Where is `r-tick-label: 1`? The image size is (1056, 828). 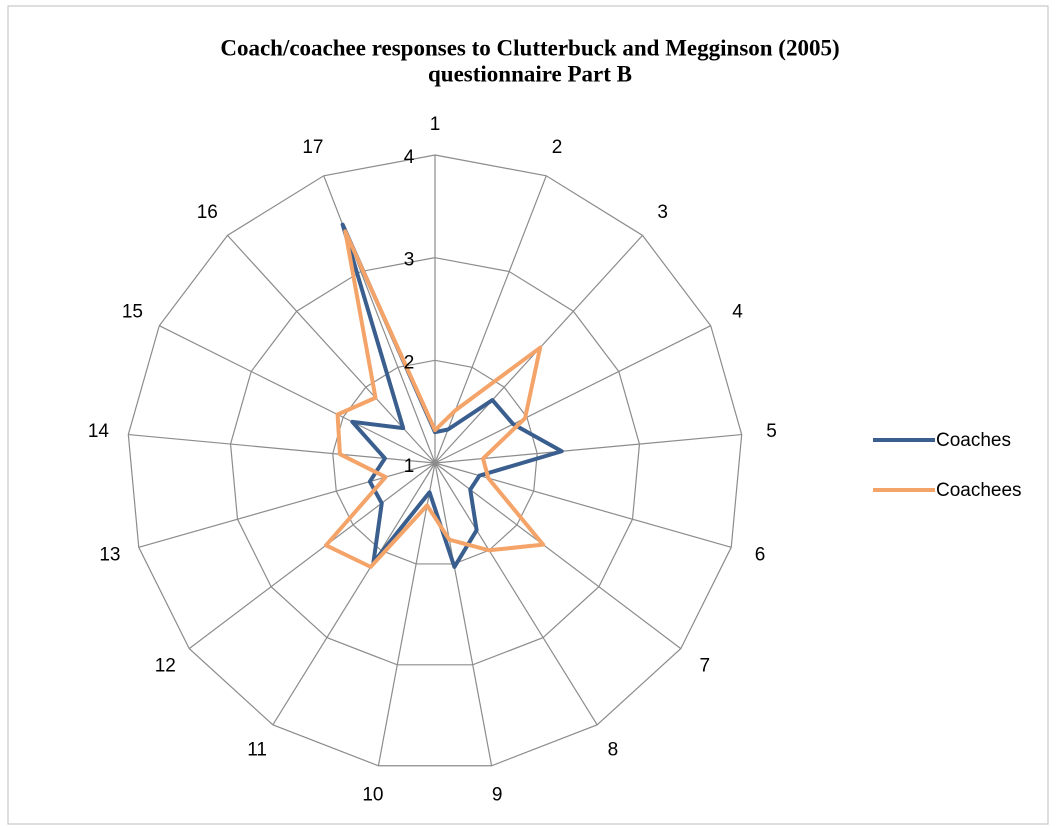 r-tick-label: 1 is located at coordinates (409, 466).